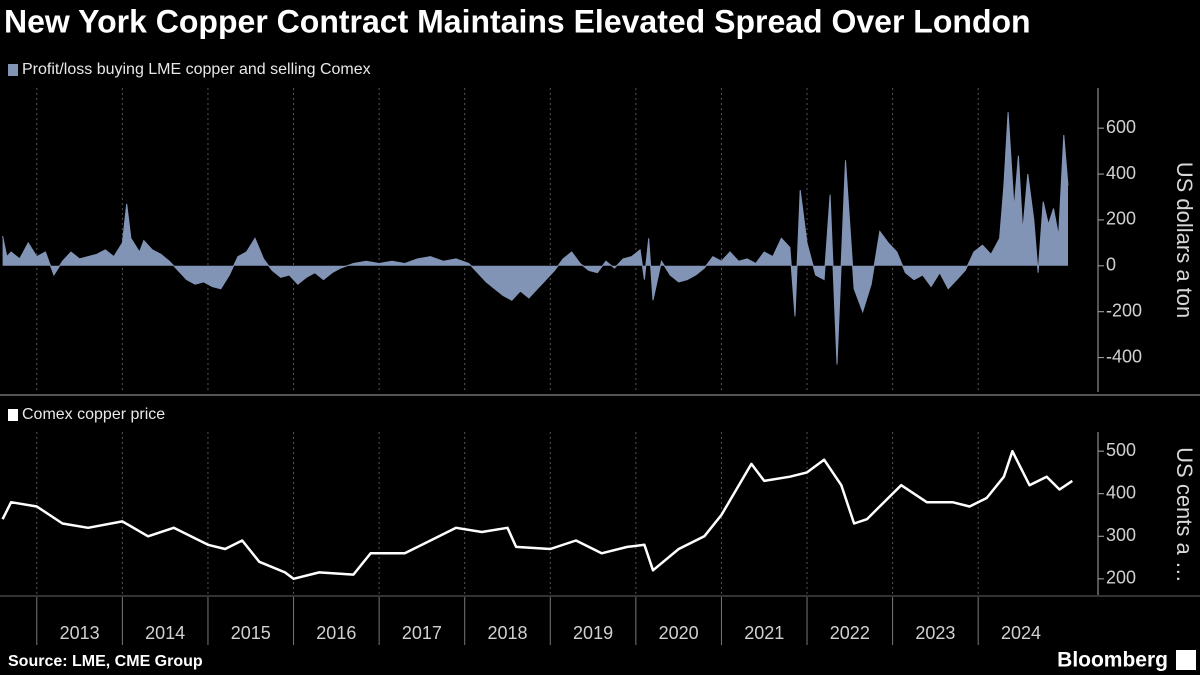  I want to click on x-tick-label: 2019, so click(593, 633).